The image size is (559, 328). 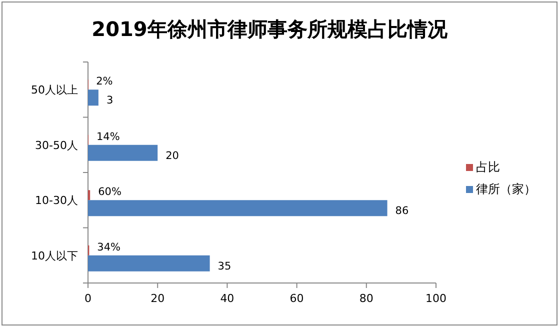 I want to click on x-tick-label: 100, so click(x=436, y=298).